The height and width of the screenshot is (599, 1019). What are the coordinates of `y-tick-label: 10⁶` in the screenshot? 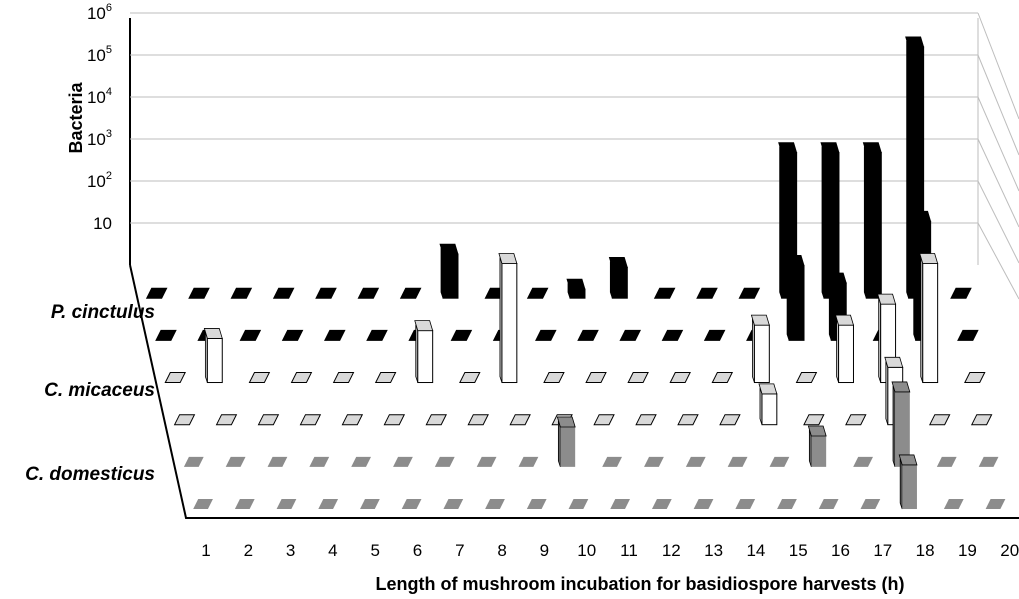 It's located at (99, 12).